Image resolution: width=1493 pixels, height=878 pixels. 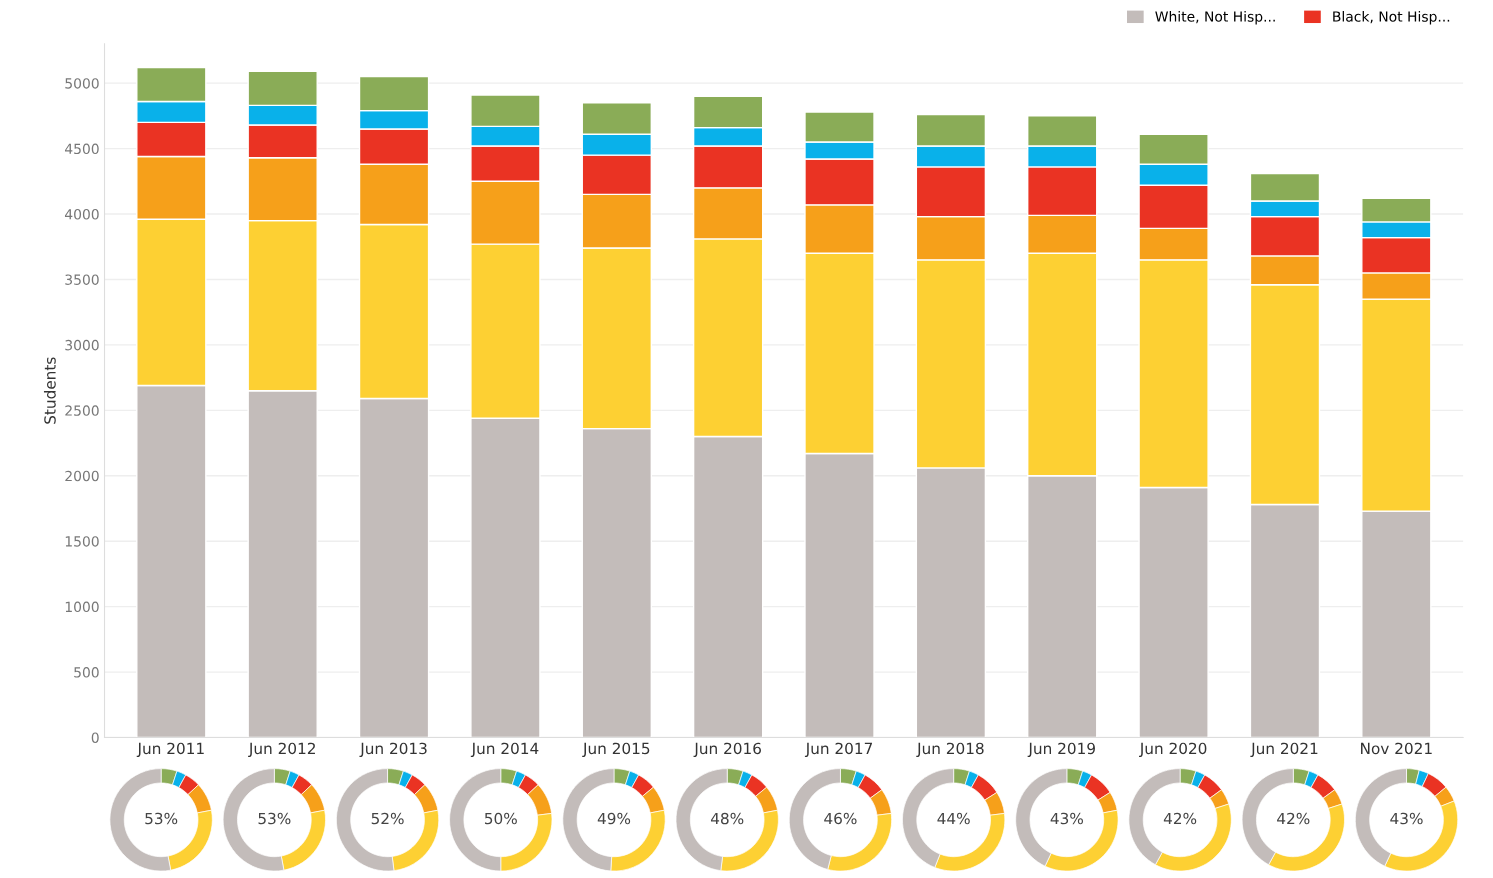 What do you see at coordinates (950, 750) in the screenshot?
I see `x-tick-label: Jun 2018` at bounding box center [950, 750].